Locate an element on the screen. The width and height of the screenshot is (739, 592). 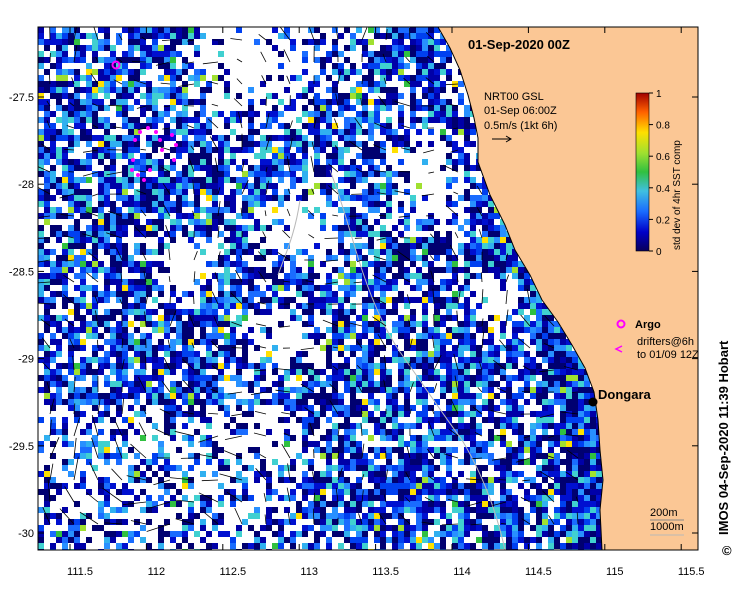
legend: Argo drifters@6h to 01/09 12Z is located at coordinates (656, 340).